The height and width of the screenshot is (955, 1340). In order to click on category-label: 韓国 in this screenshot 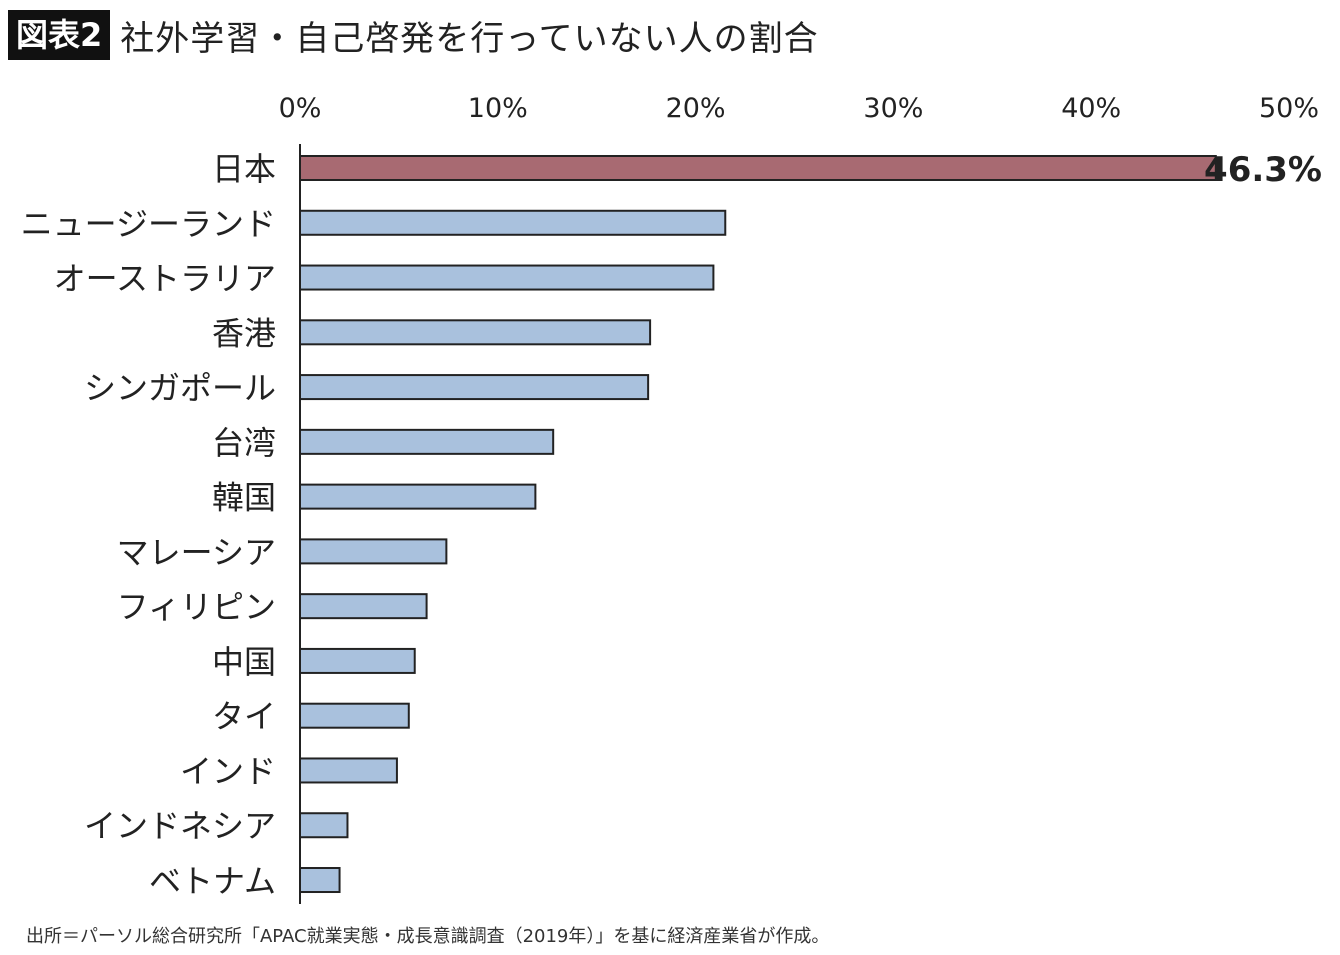, I will do `click(244, 498)`.